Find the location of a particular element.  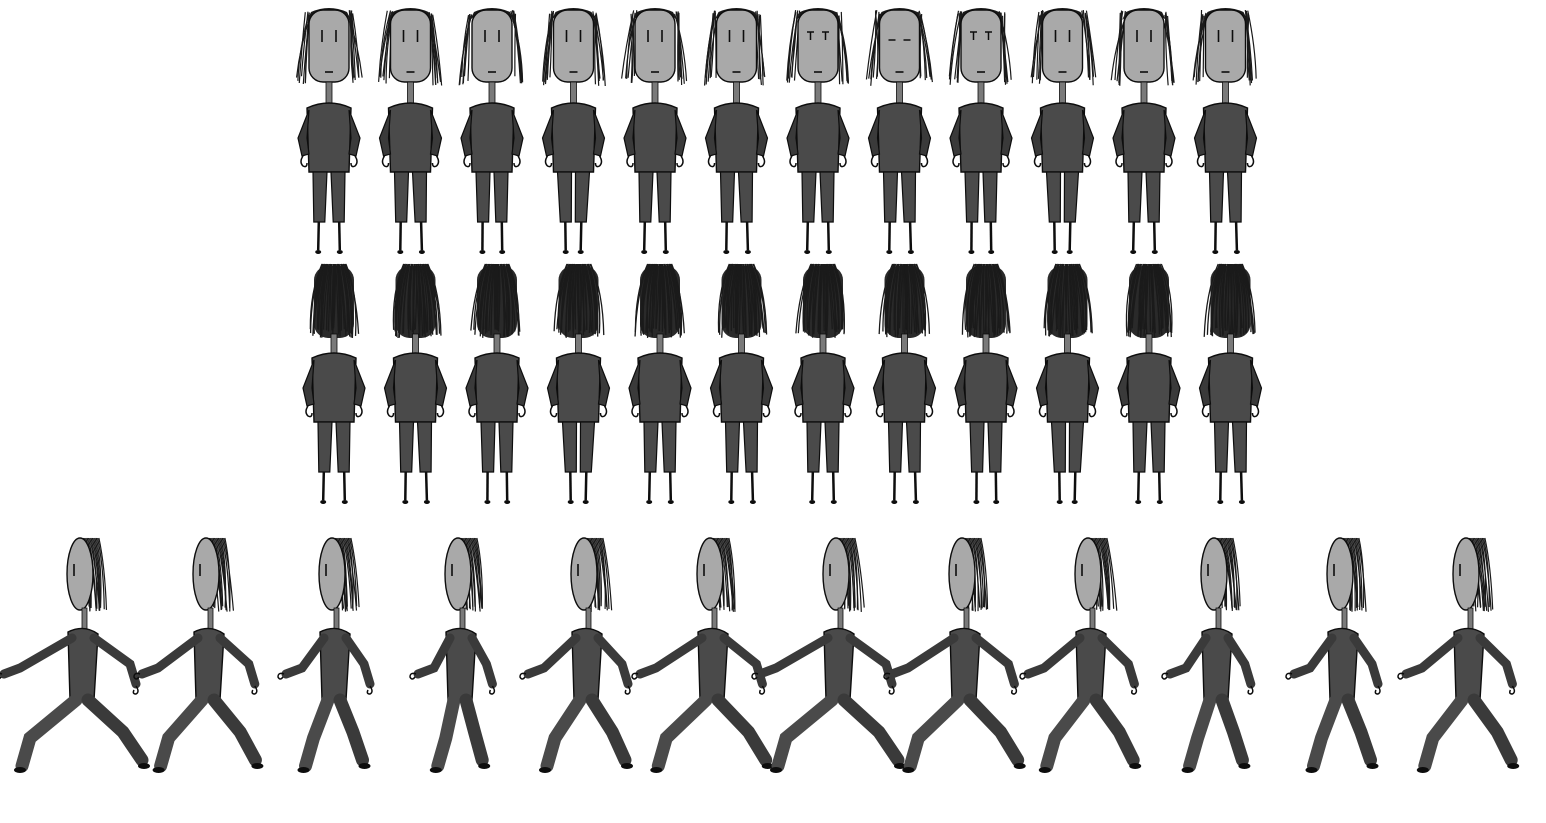

front-arm is located at coordinates (1239, 661).